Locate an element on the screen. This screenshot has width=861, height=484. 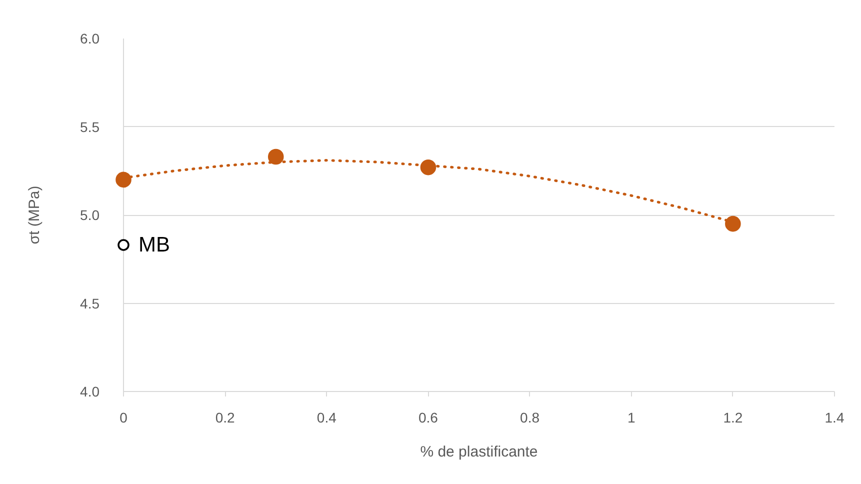
x-axis-title: % de plastificante is located at coordinates (479, 452).